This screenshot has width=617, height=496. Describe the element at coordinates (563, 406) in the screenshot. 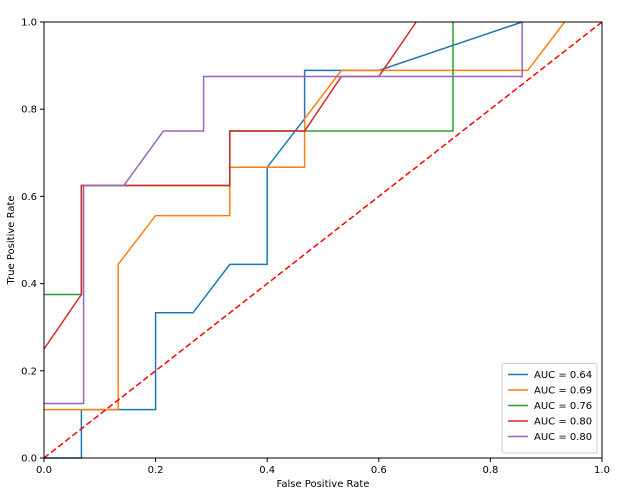

I see `legend-label: AUC = 0.76` at that location.